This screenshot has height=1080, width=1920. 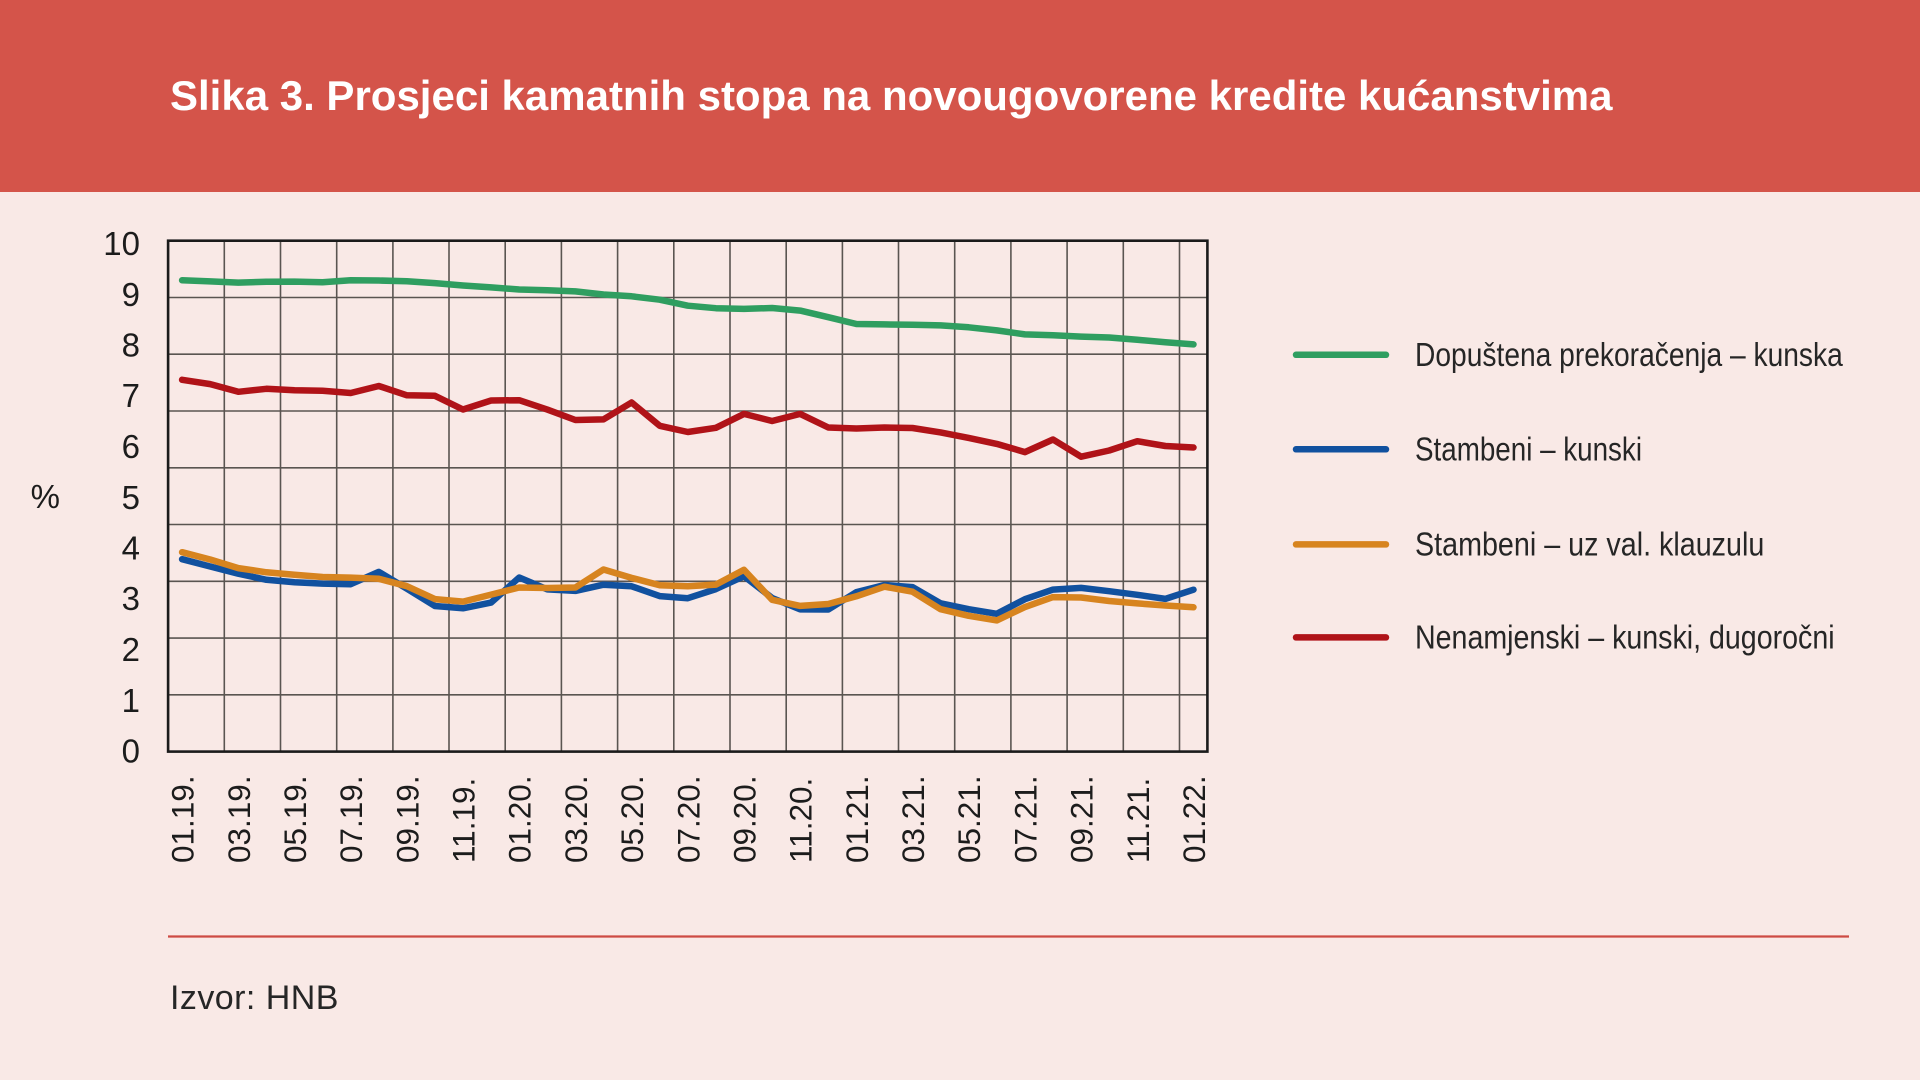 I want to click on svg-text: Stambeni – uz val. klauzulu, so click(x=1589, y=543).